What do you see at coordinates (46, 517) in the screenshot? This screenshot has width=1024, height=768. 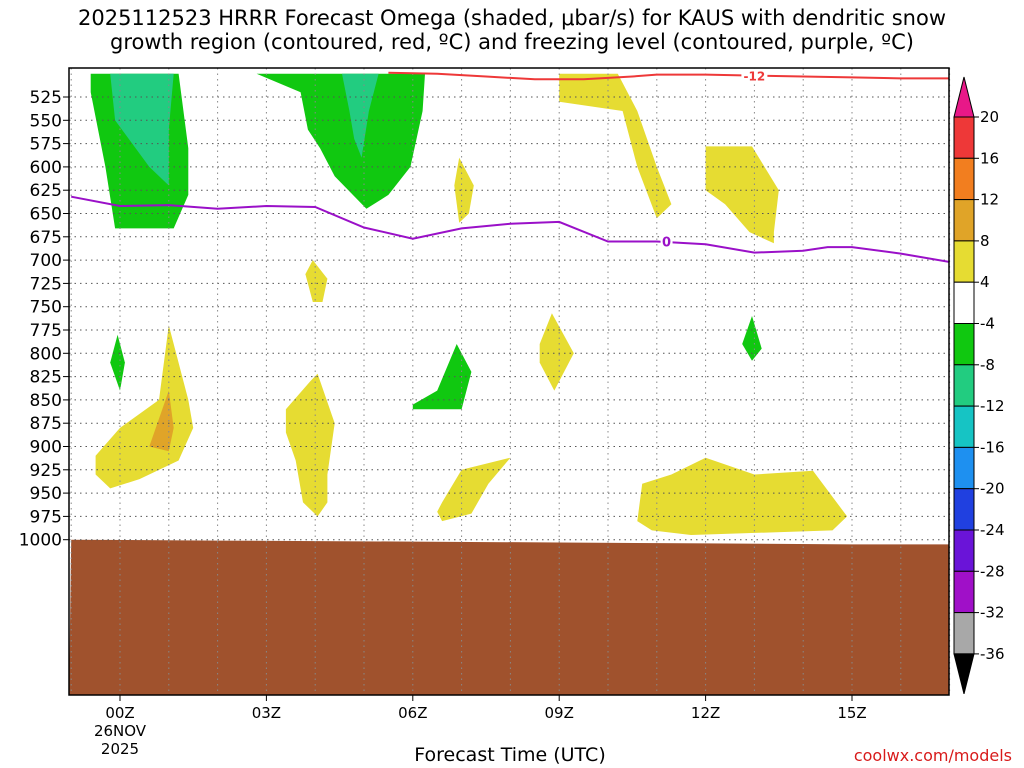 I see `y-tick-label-975: 975` at bounding box center [46, 517].